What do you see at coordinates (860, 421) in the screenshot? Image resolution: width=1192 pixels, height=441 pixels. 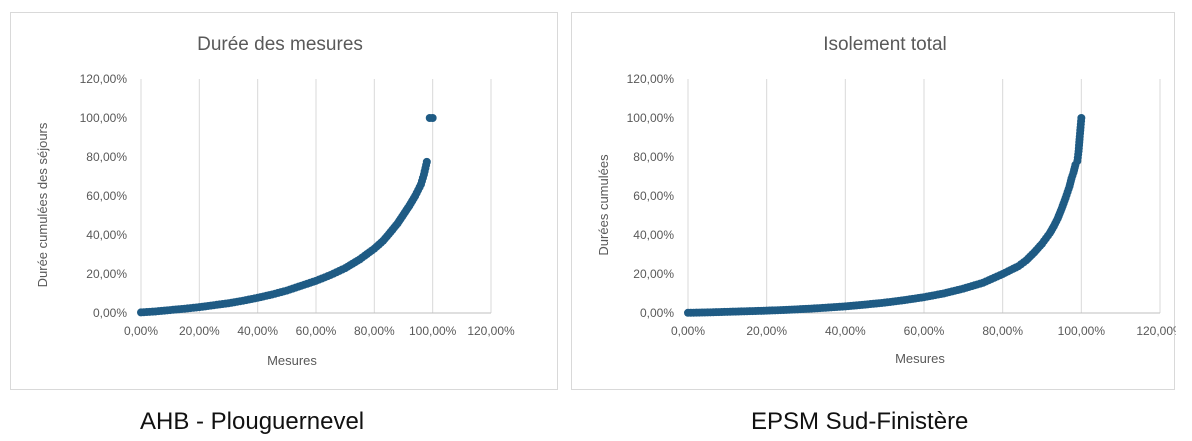 I see `caption-right: EPSM Sud-Finistère` at bounding box center [860, 421].